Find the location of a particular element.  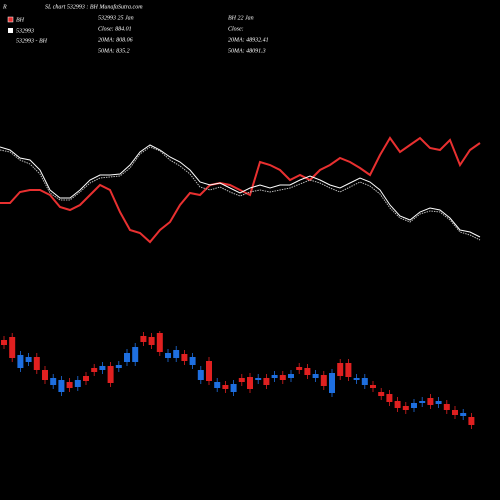

legend-note: 532993 - BH is located at coordinates (32, 41).